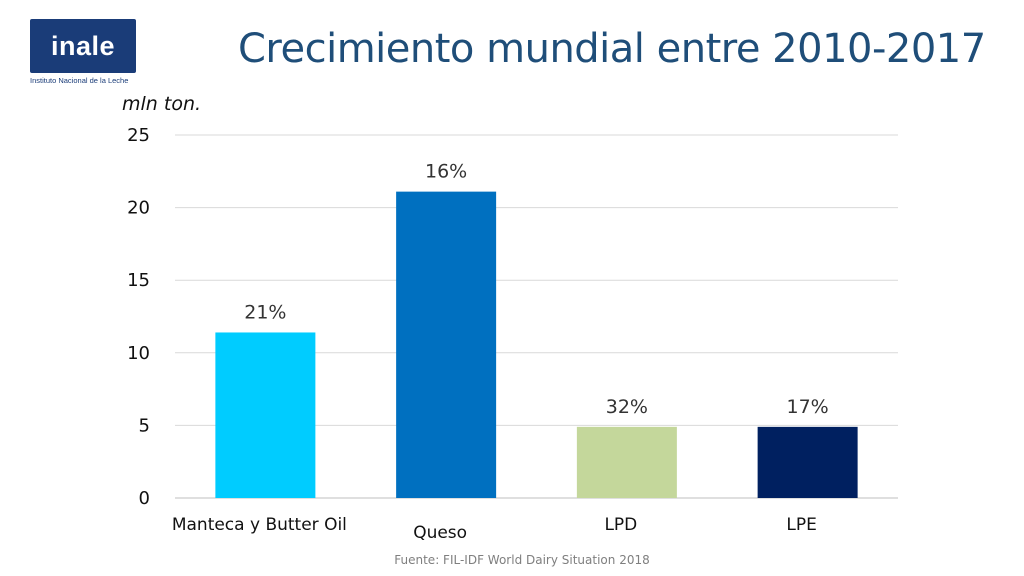 Image resolution: width=1024 pixels, height=576 pixels. Describe the element at coordinates (79, 80) in the screenshot. I see `logo-subtitle: Instituto Nacional de la Leche` at that location.